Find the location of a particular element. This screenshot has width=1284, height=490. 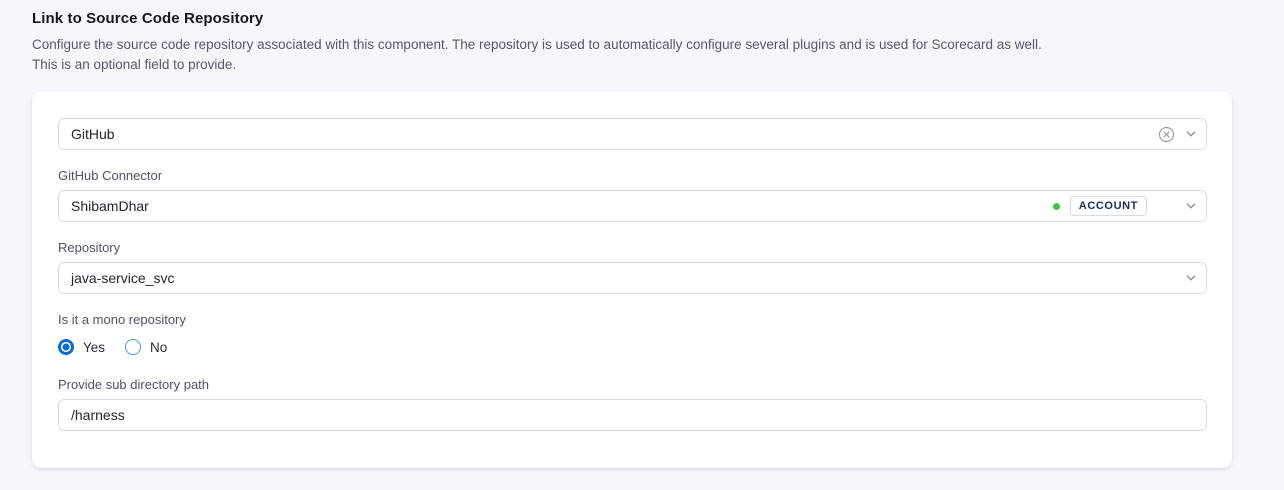

repository-label: Repository is located at coordinates (89, 247).